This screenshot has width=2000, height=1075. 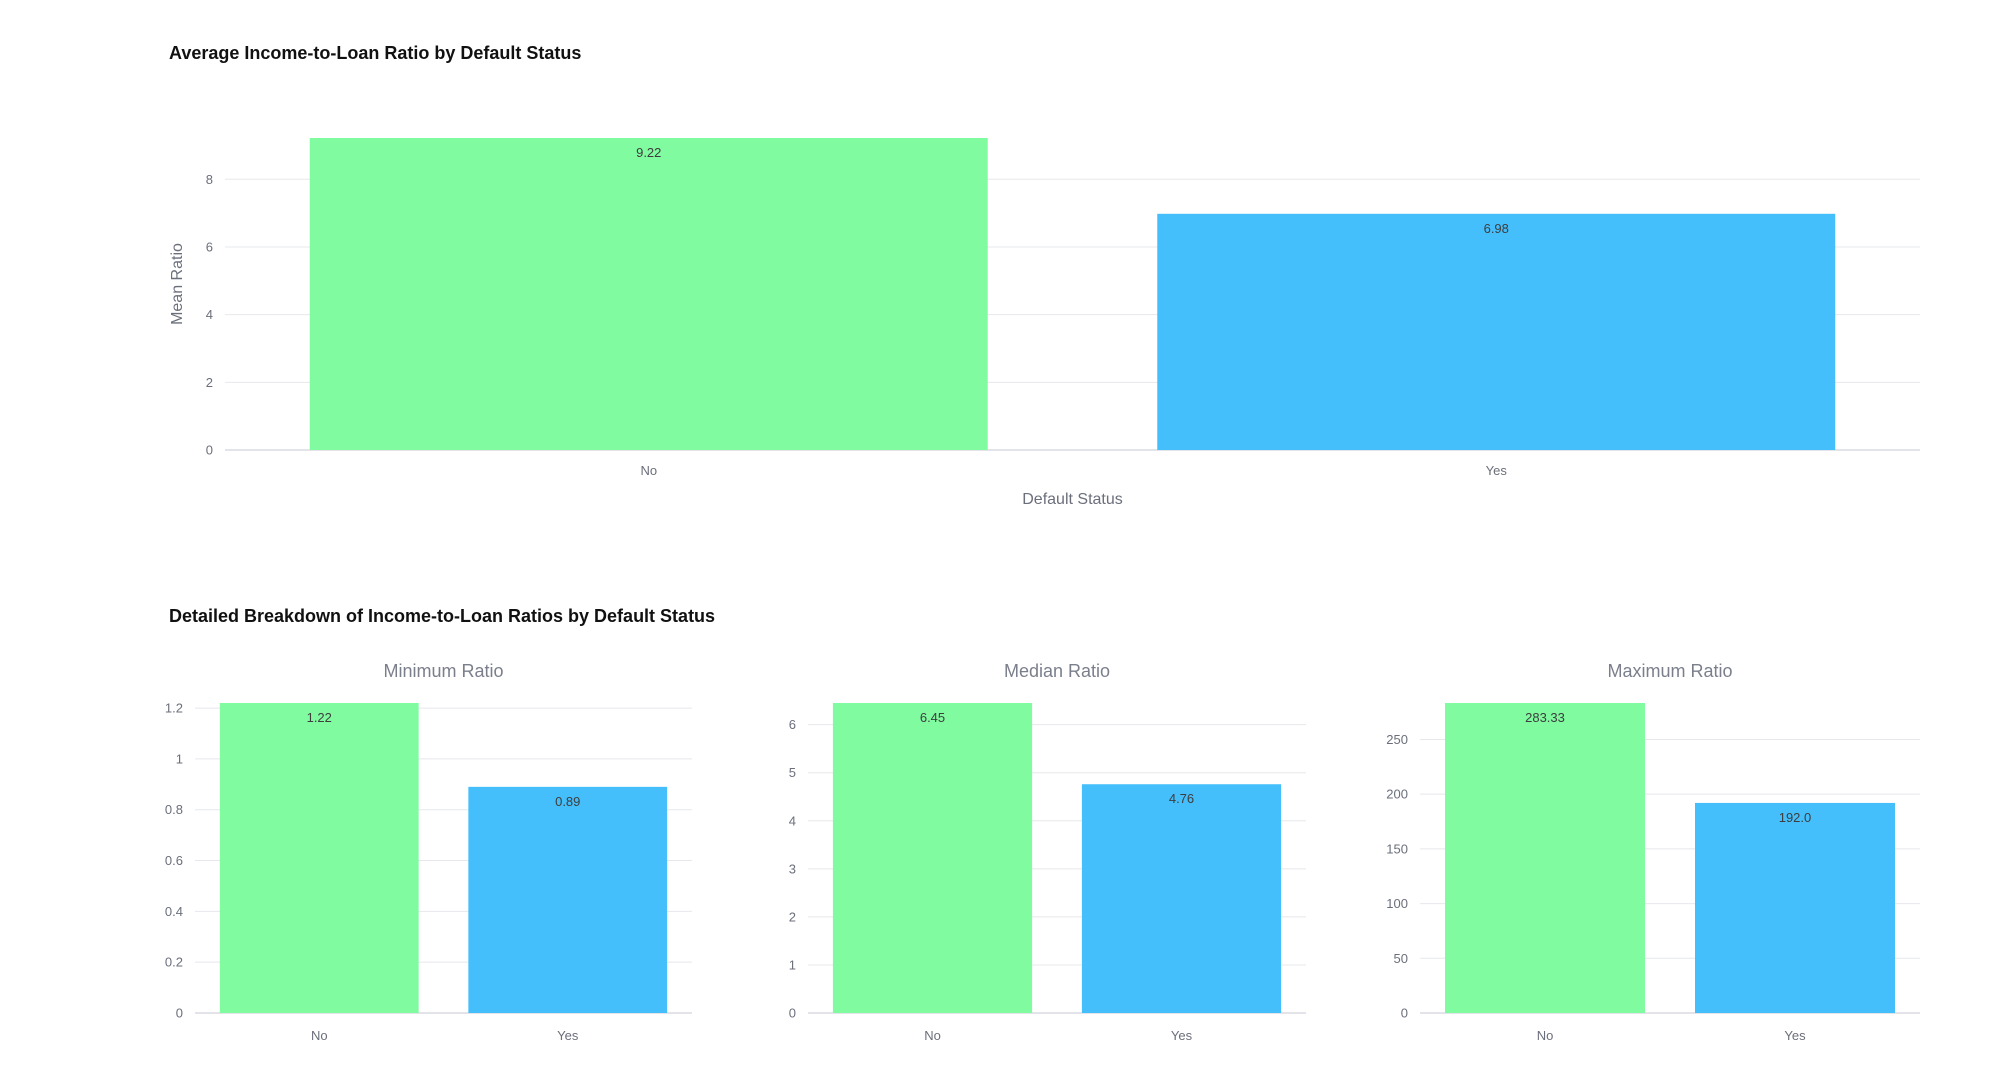 I want to click on chart2-y-tick-label: 4, so click(x=792, y=820).